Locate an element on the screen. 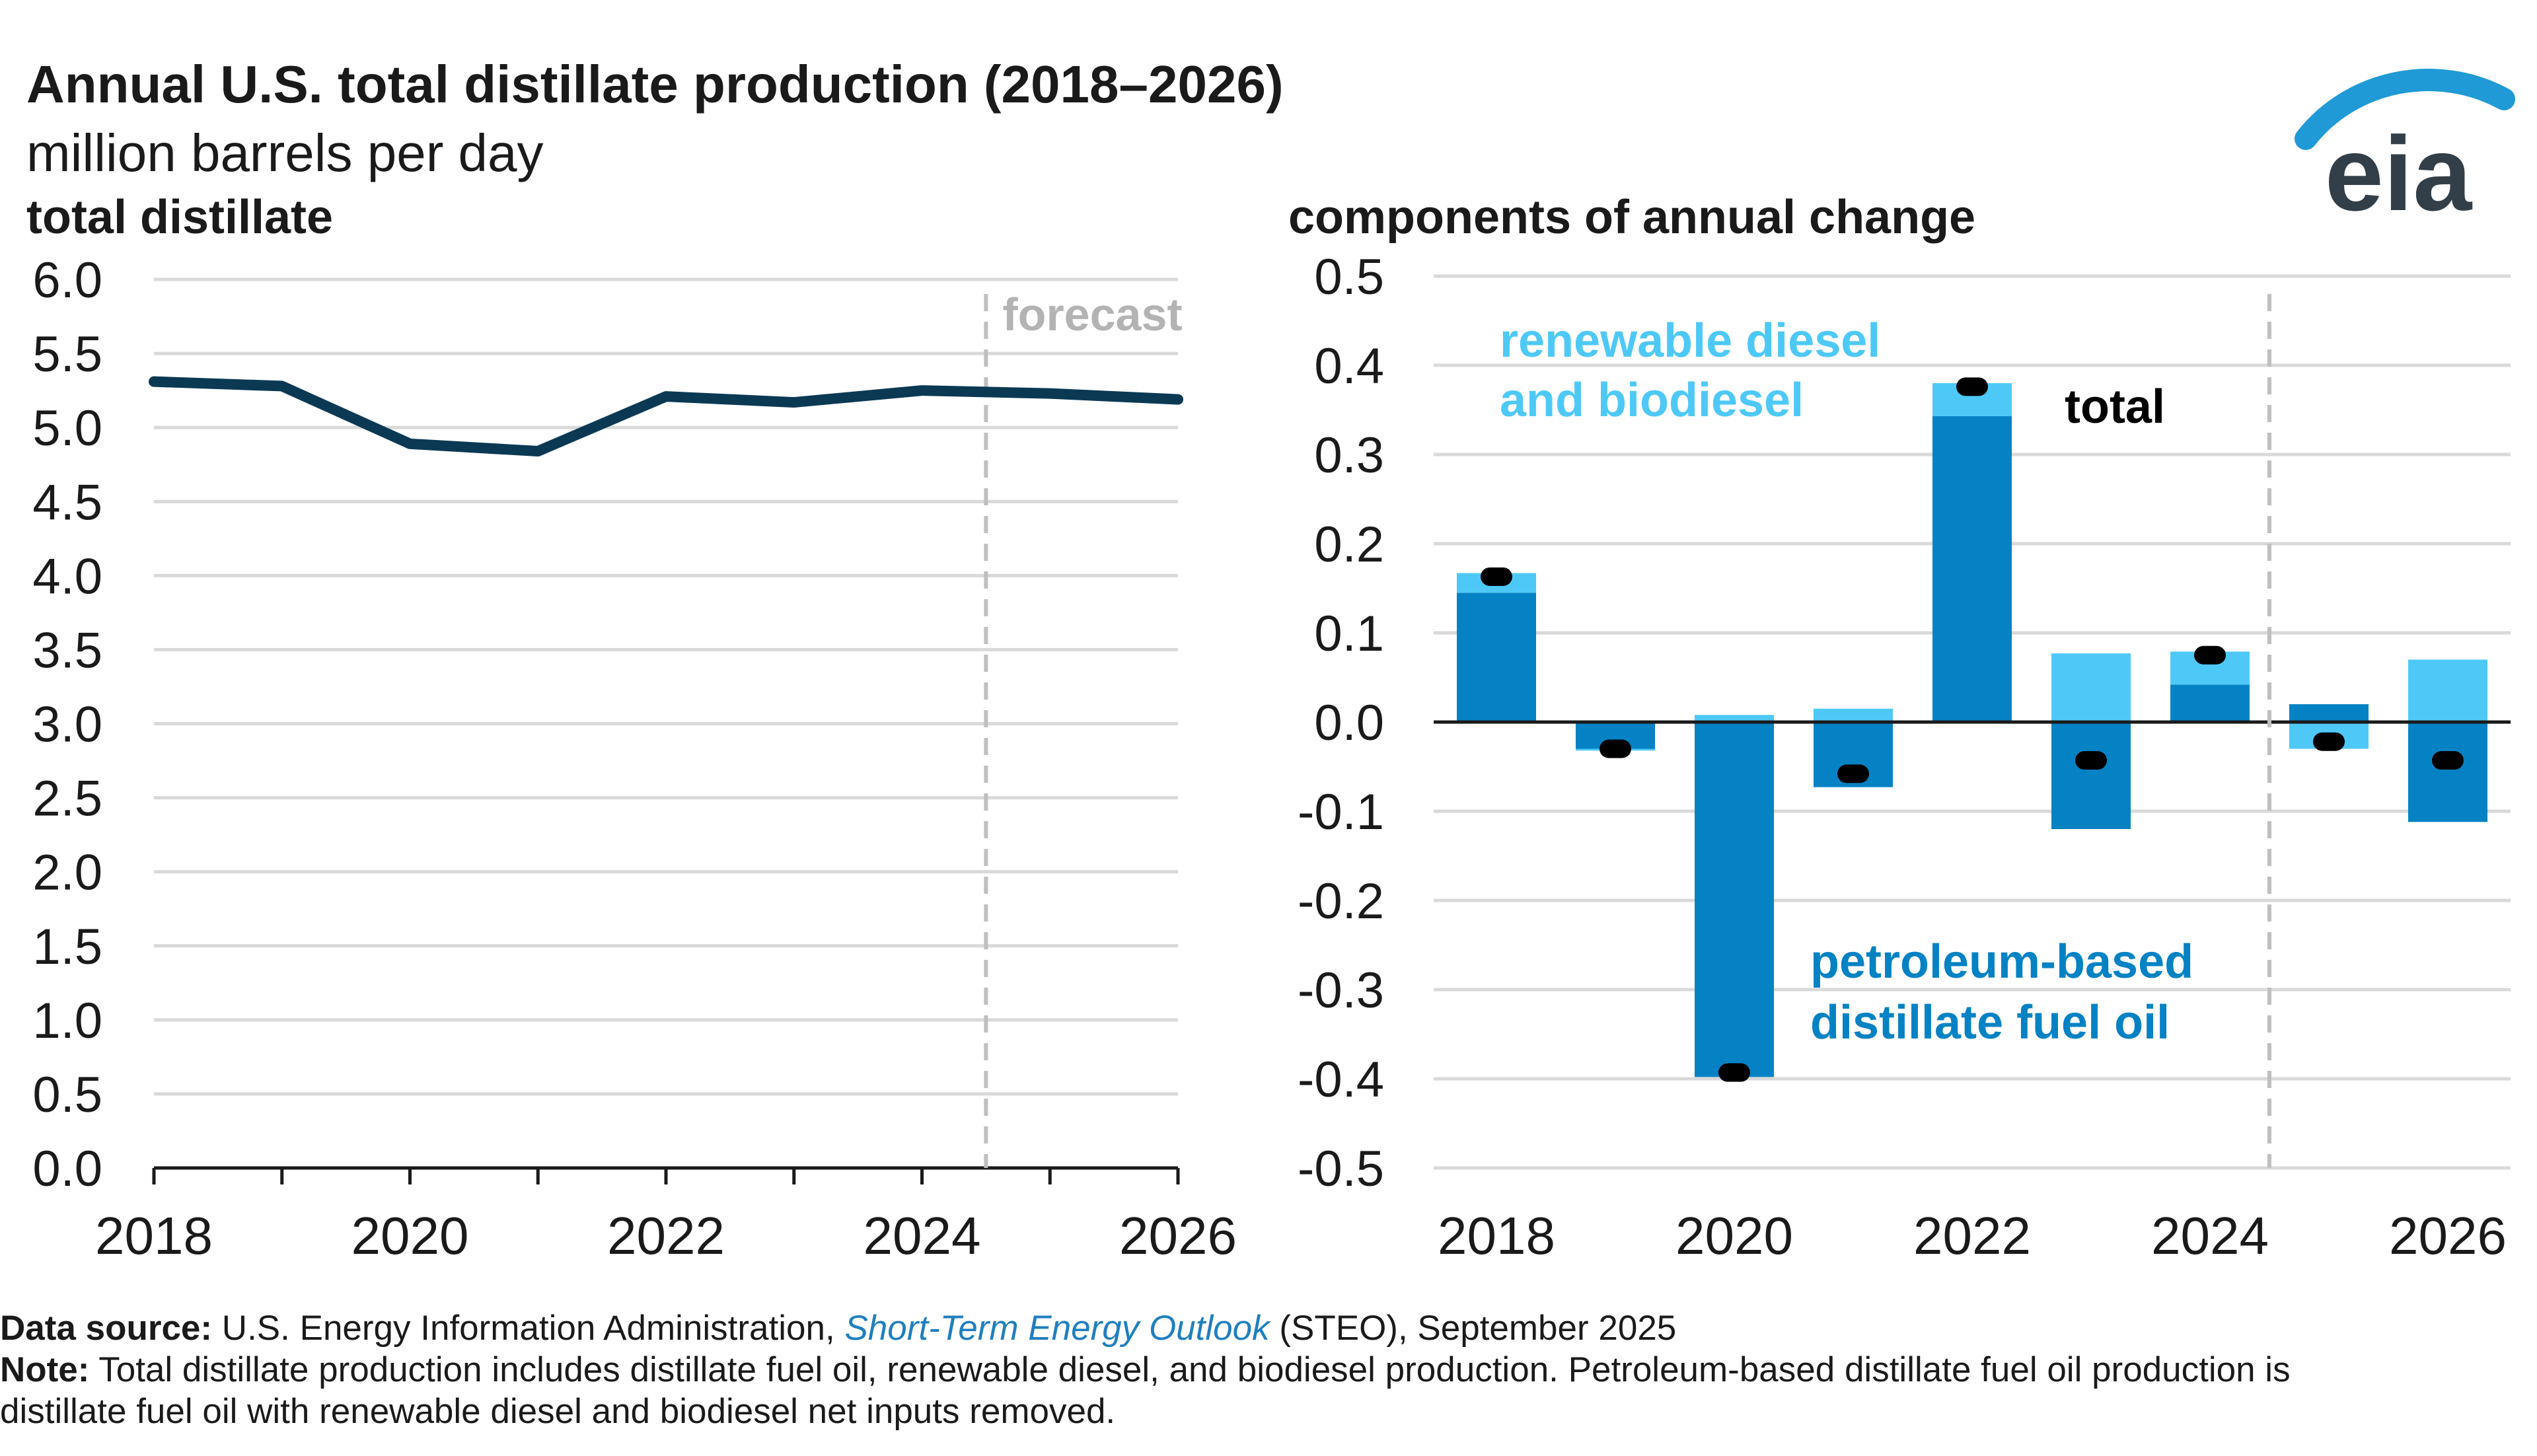  bar-petroleum-2024 is located at coordinates (2210, 703).